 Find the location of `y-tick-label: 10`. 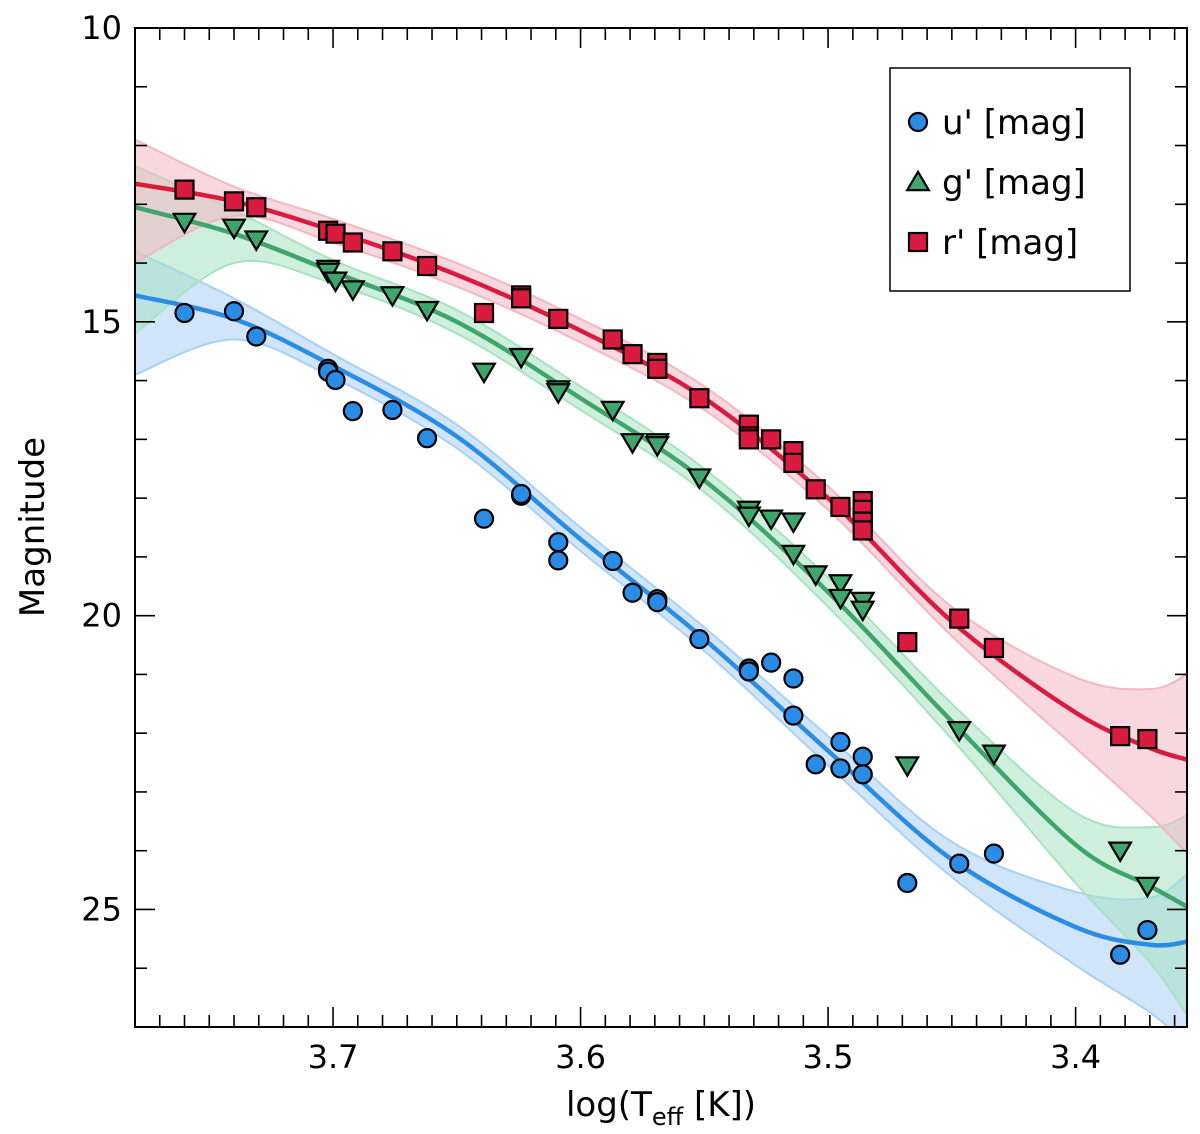

y-tick-label: 10 is located at coordinates (101, 28).